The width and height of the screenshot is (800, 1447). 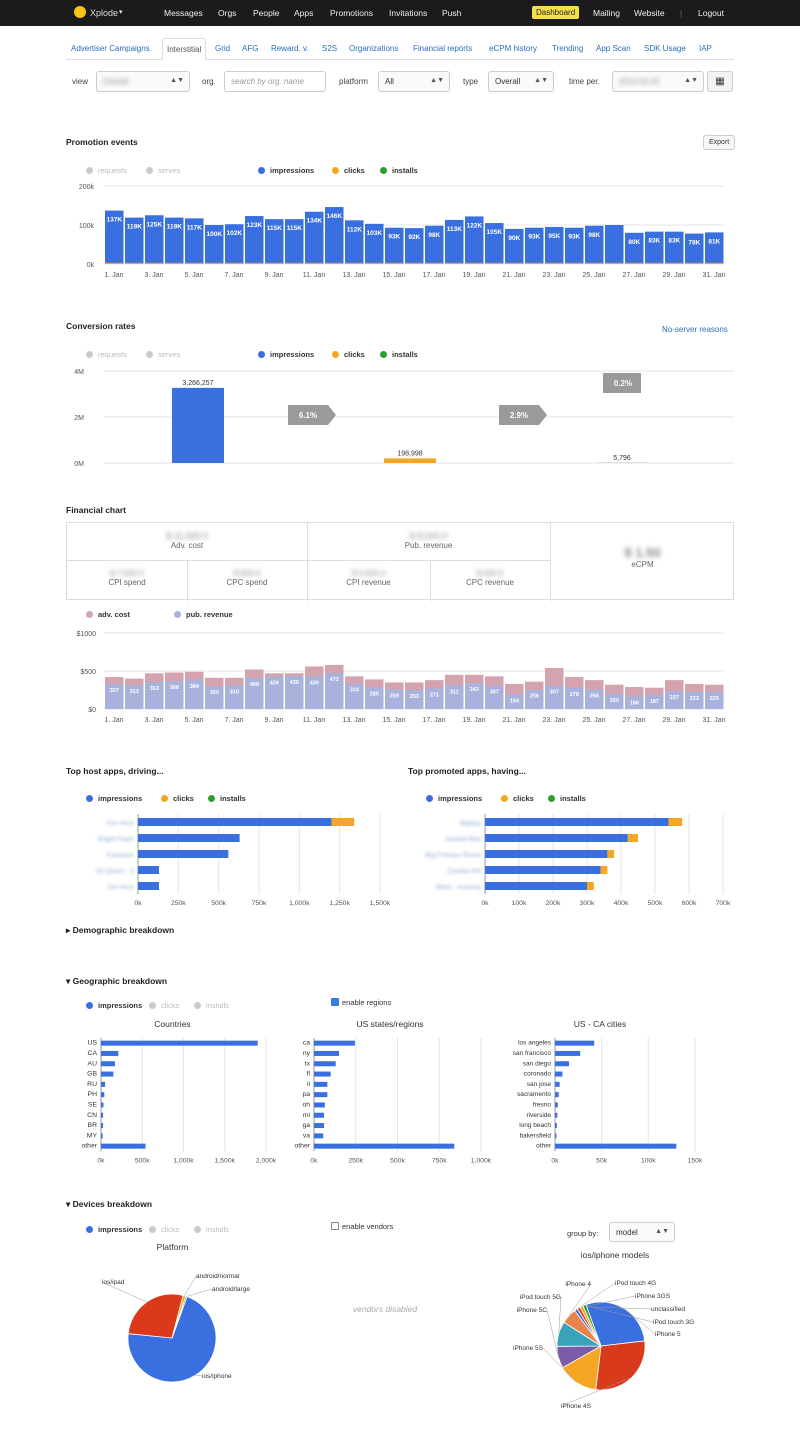 What do you see at coordinates (80, 12) in the screenshot?
I see `xplode-logo-icon` at bounding box center [80, 12].